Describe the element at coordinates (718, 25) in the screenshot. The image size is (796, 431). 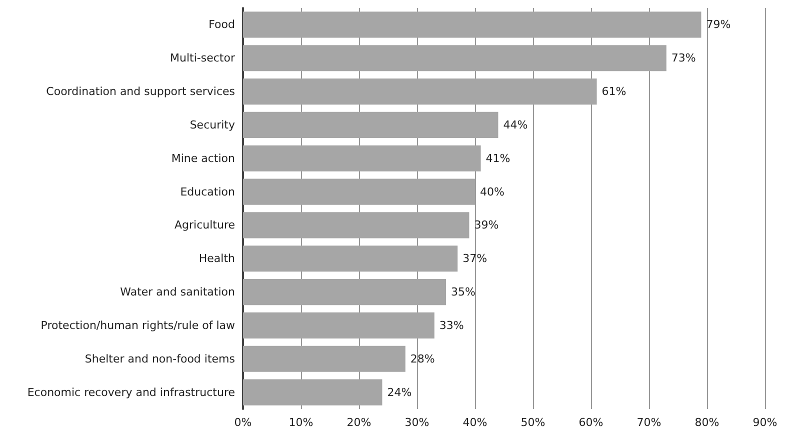
I see `data-label: 79%` at that location.